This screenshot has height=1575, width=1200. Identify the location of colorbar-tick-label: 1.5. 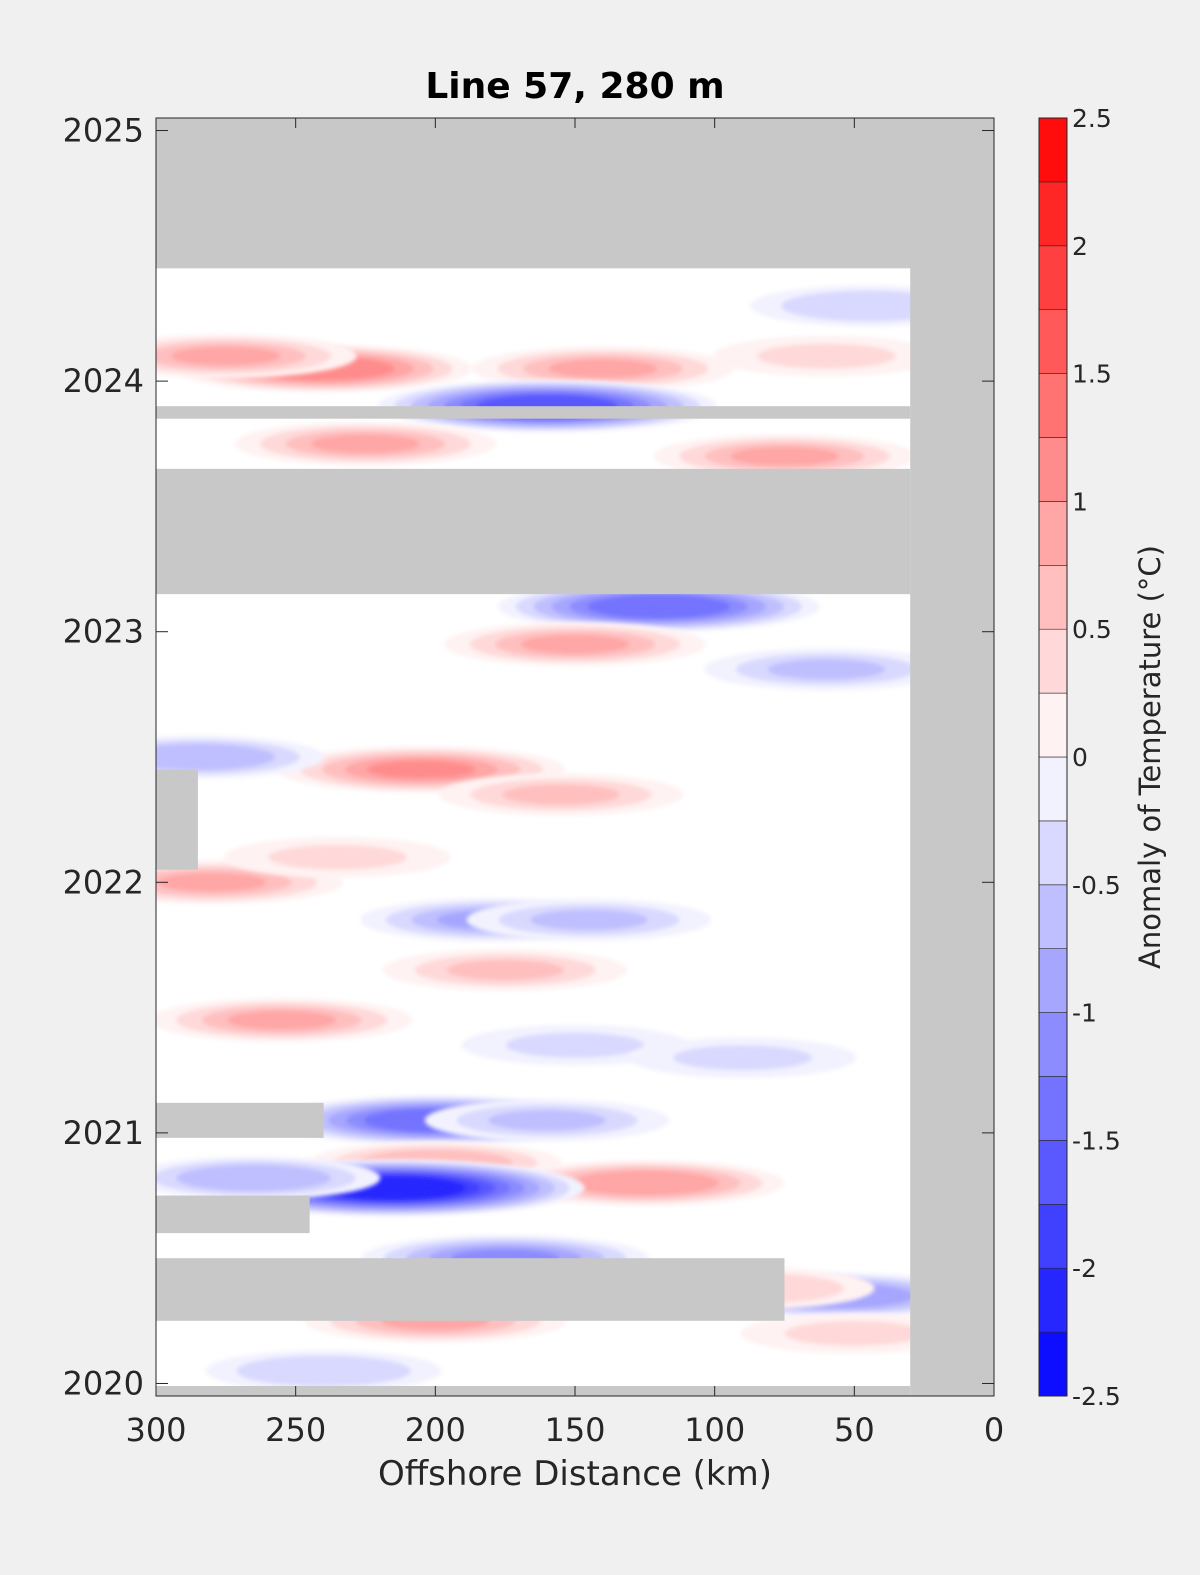
(1092, 374).